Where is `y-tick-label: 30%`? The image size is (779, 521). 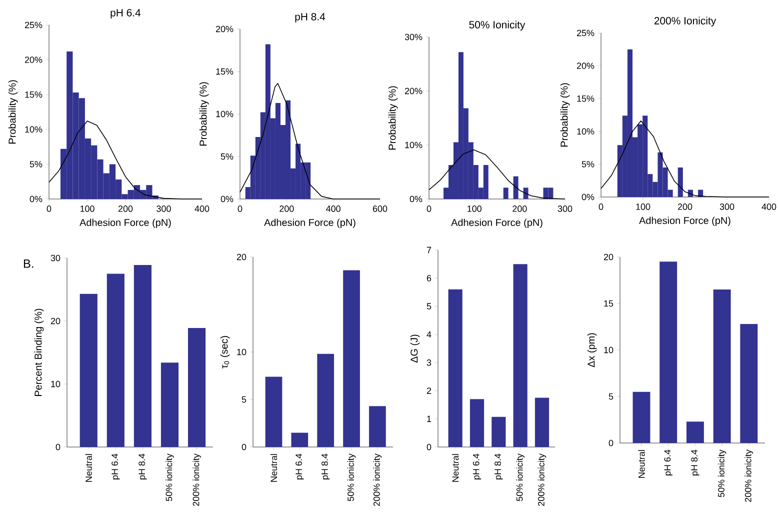
y-tick-label: 30% is located at coordinates (413, 37).